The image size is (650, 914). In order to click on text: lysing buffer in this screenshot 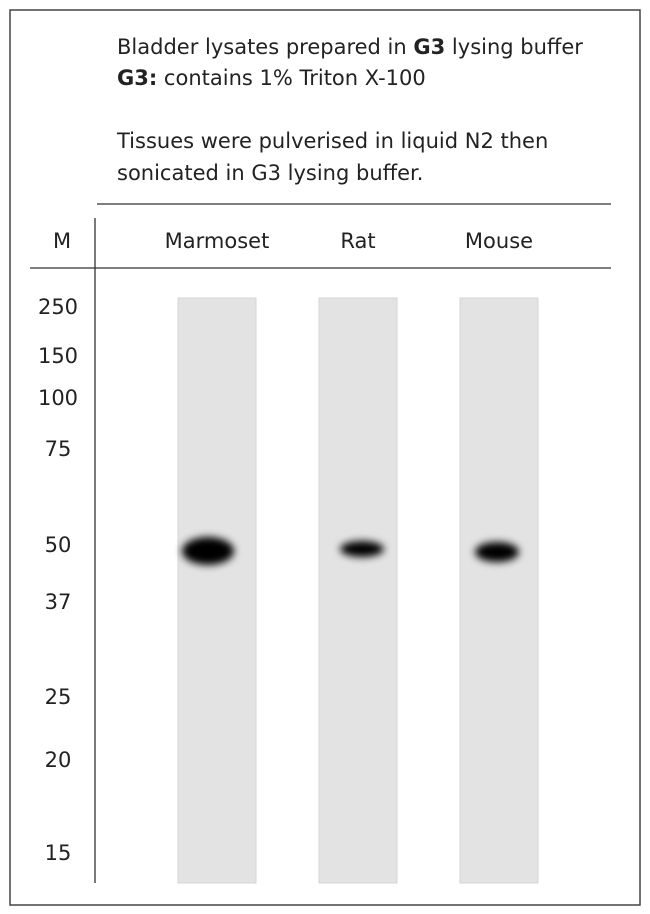, I will do `click(514, 47)`.